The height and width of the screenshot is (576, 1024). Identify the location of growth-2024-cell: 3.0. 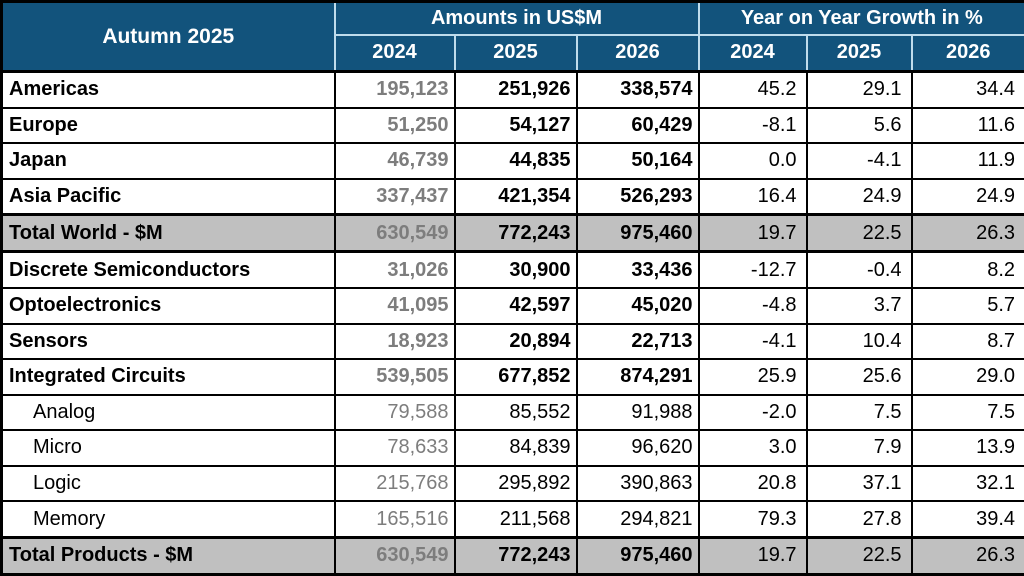
(752, 448).